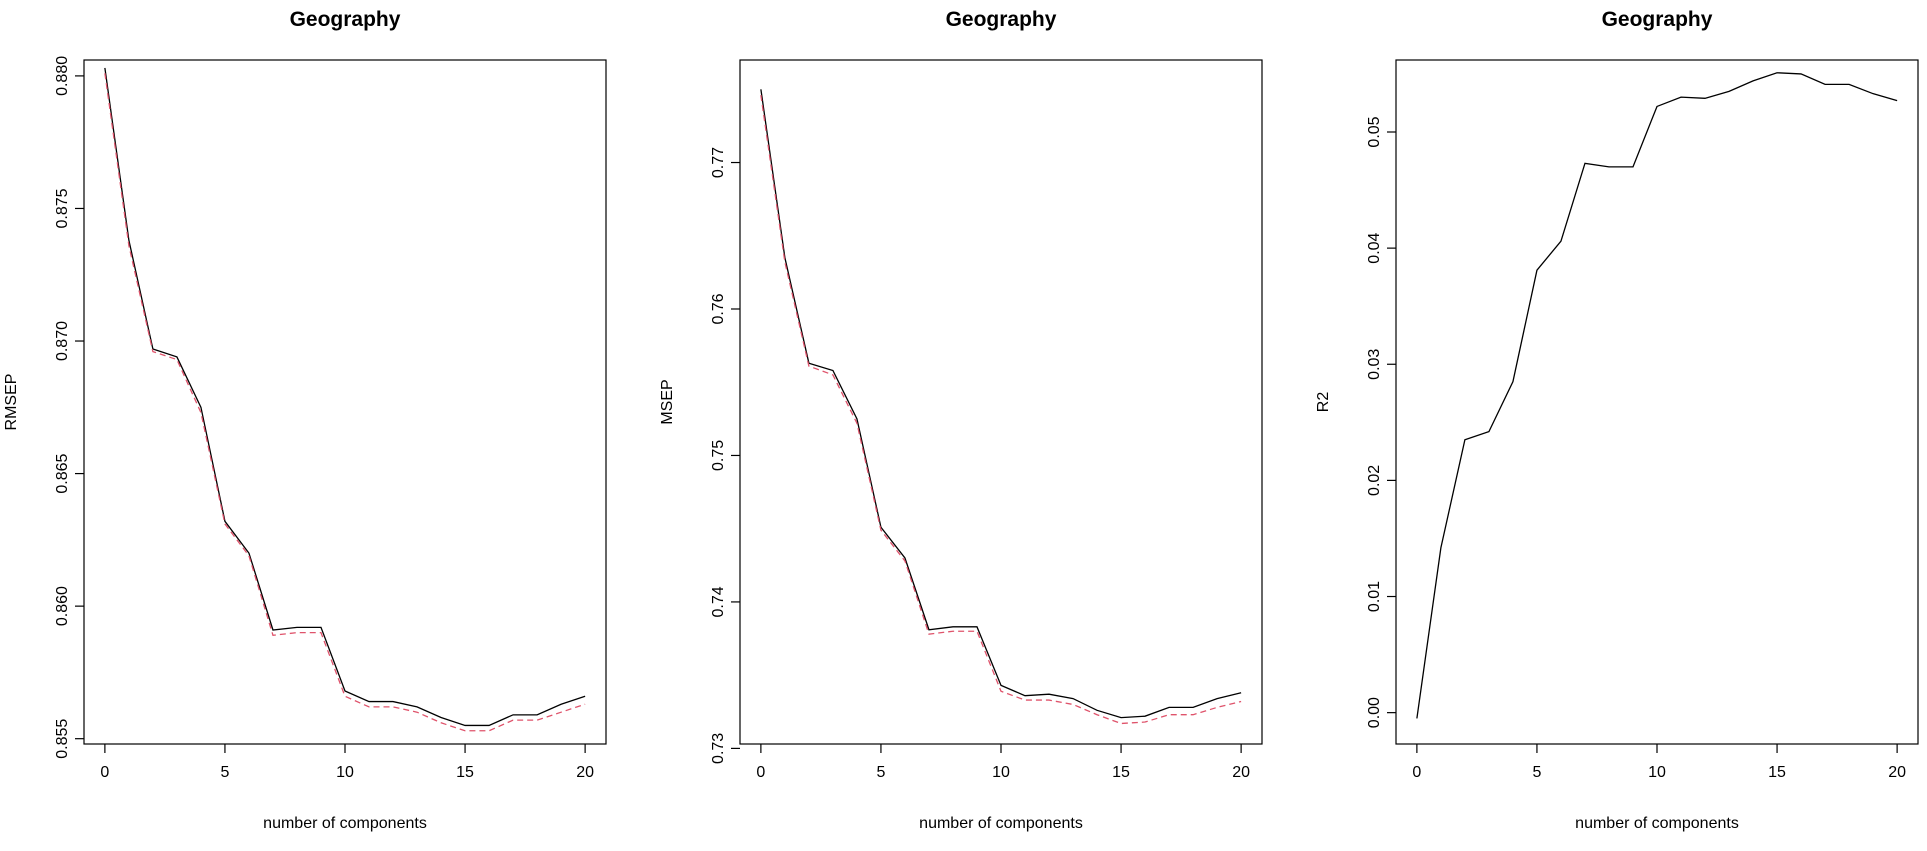  Describe the element at coordinates (718, 308) in the screenshot. I see `y-tick-label: 0.76` at that location.